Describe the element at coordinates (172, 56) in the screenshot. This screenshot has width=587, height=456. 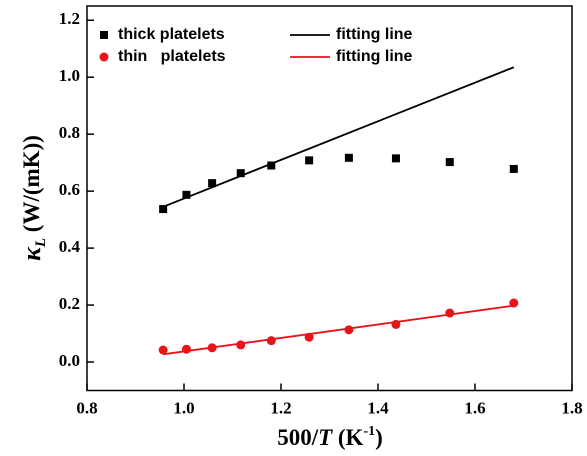
I see `legend-label: thin platelets` at that location.